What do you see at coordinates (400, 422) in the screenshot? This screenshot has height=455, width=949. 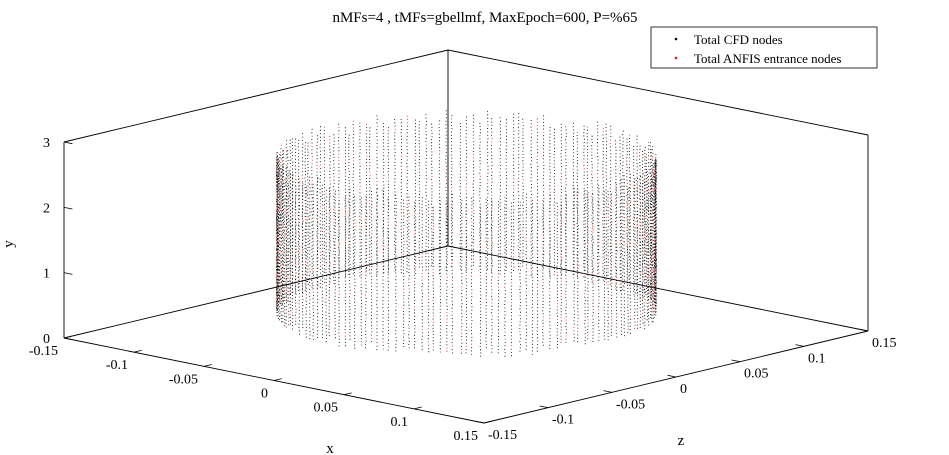 I see `x-tick-label: 0.1` at bounding box center [400, 422].